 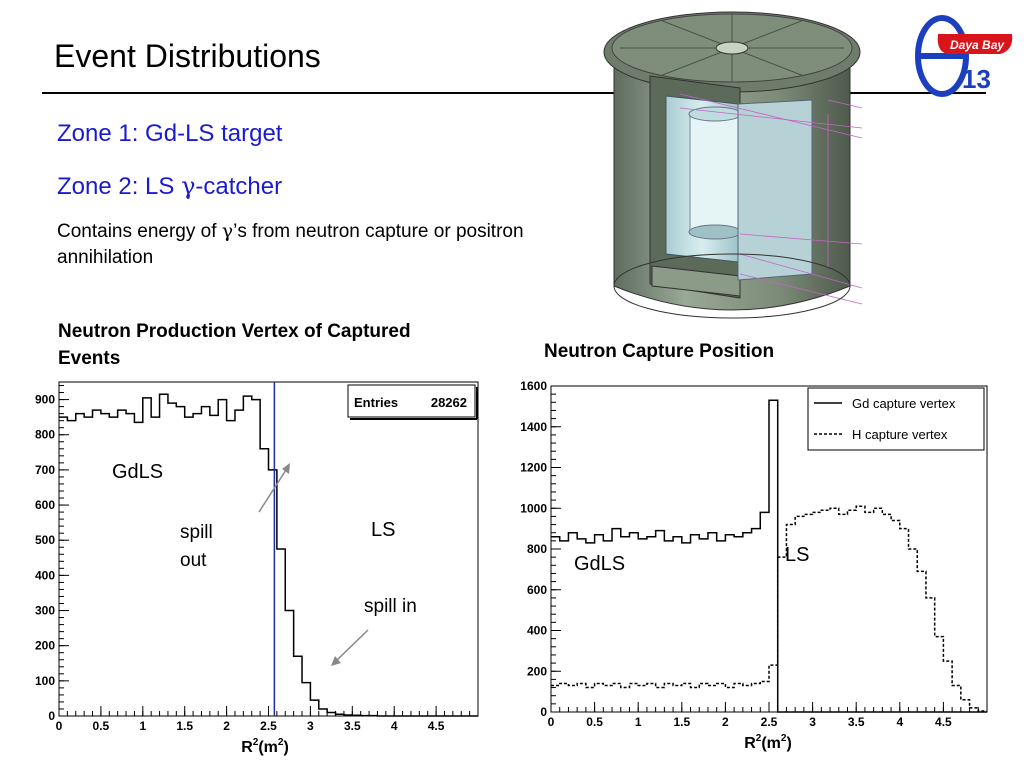 I want to click on arrow-head-spill-in, so click(x=336, y=661).